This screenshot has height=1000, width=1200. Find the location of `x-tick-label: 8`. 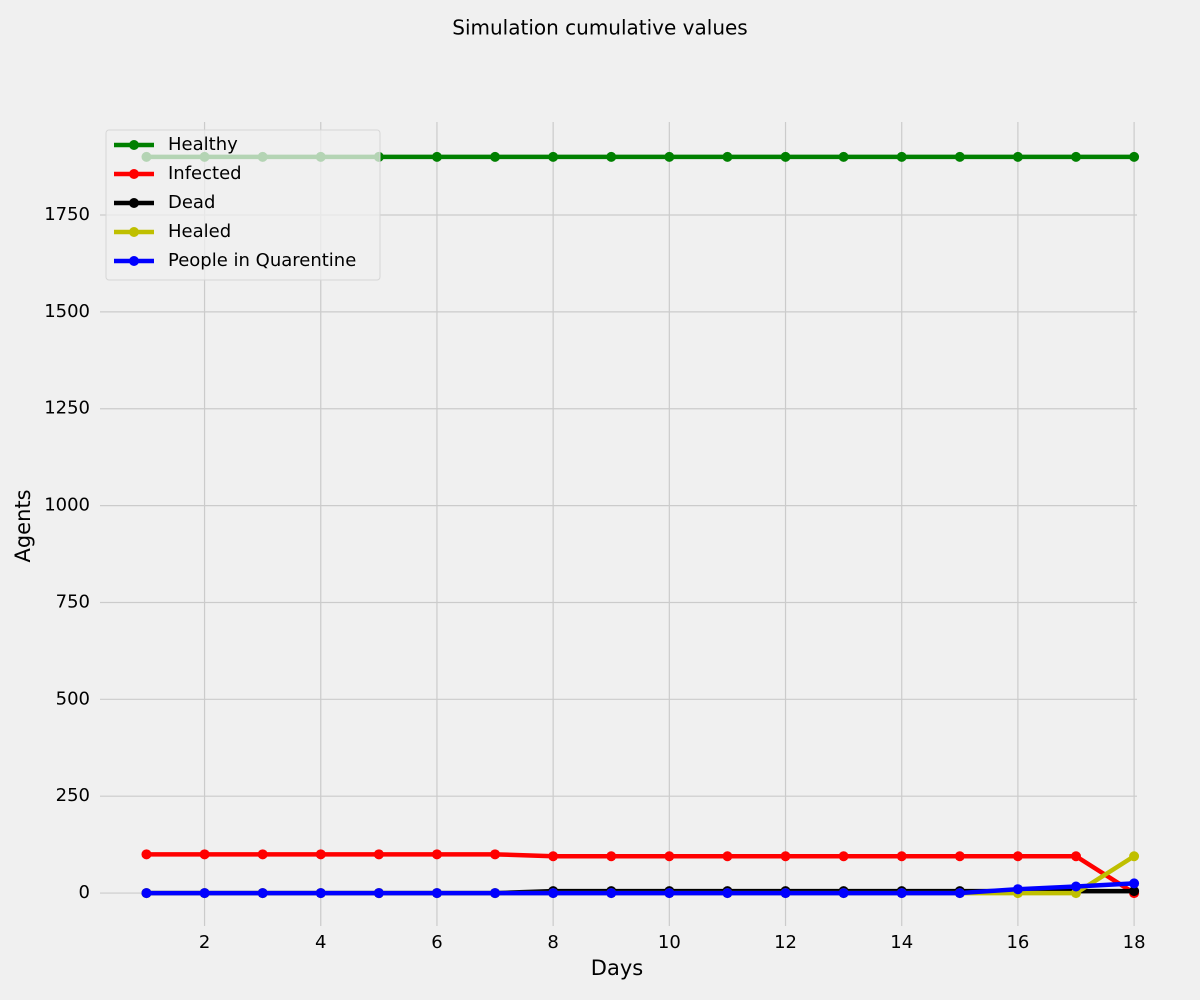

x-tick-label: 8 is located at coordinates (552, 942).